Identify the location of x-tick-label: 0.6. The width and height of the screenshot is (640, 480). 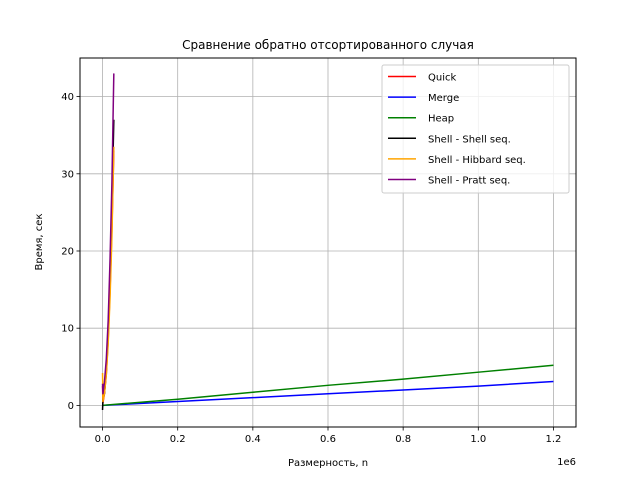
(328, 439).